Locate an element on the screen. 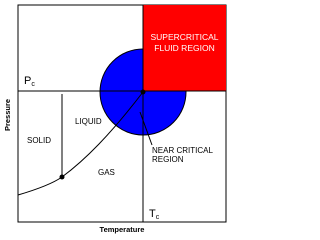  pc-label: Pc is located at coordinates (29, 81).